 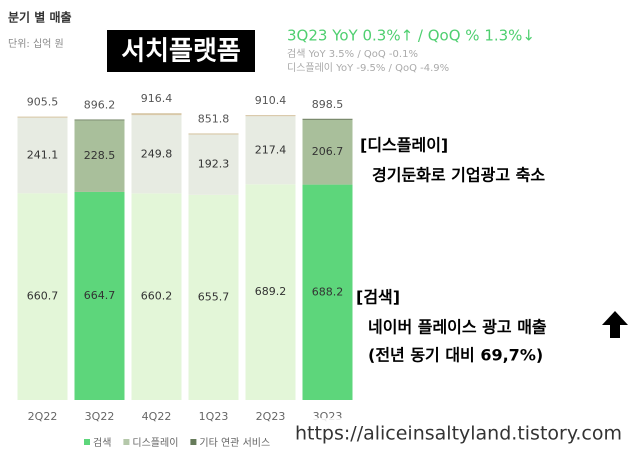 I want to click on value-label: 660.7, so click(x=43, y=296).